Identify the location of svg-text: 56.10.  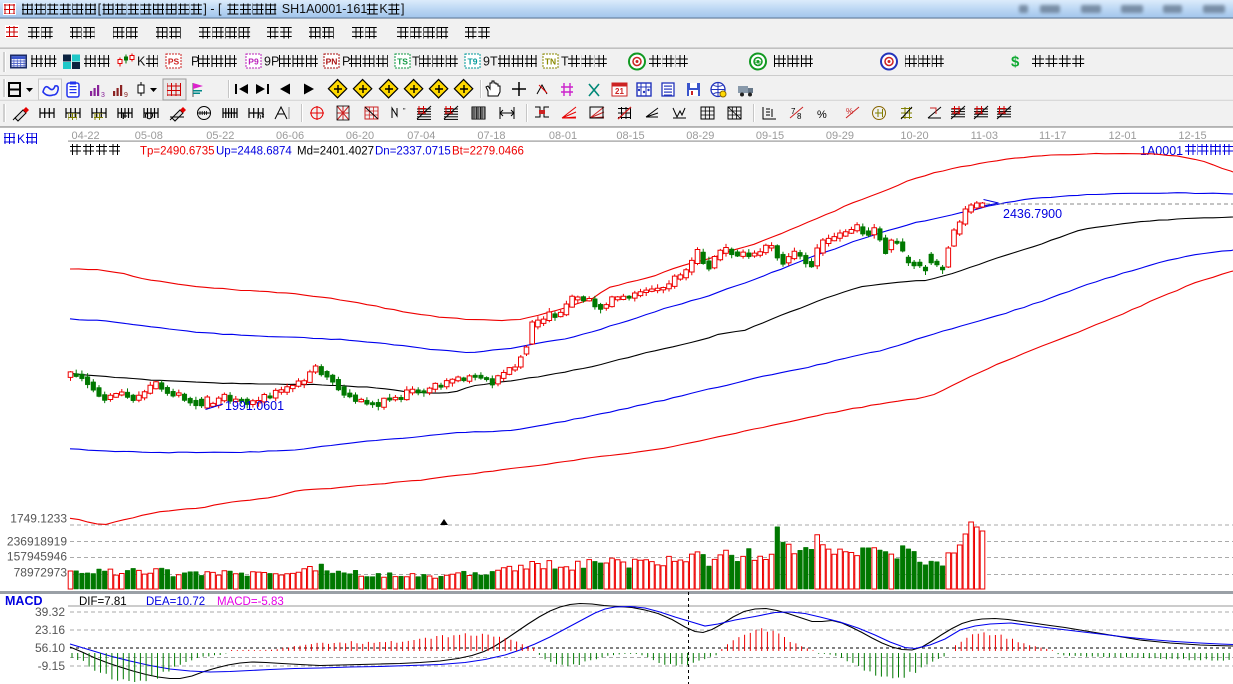
(50, 648).